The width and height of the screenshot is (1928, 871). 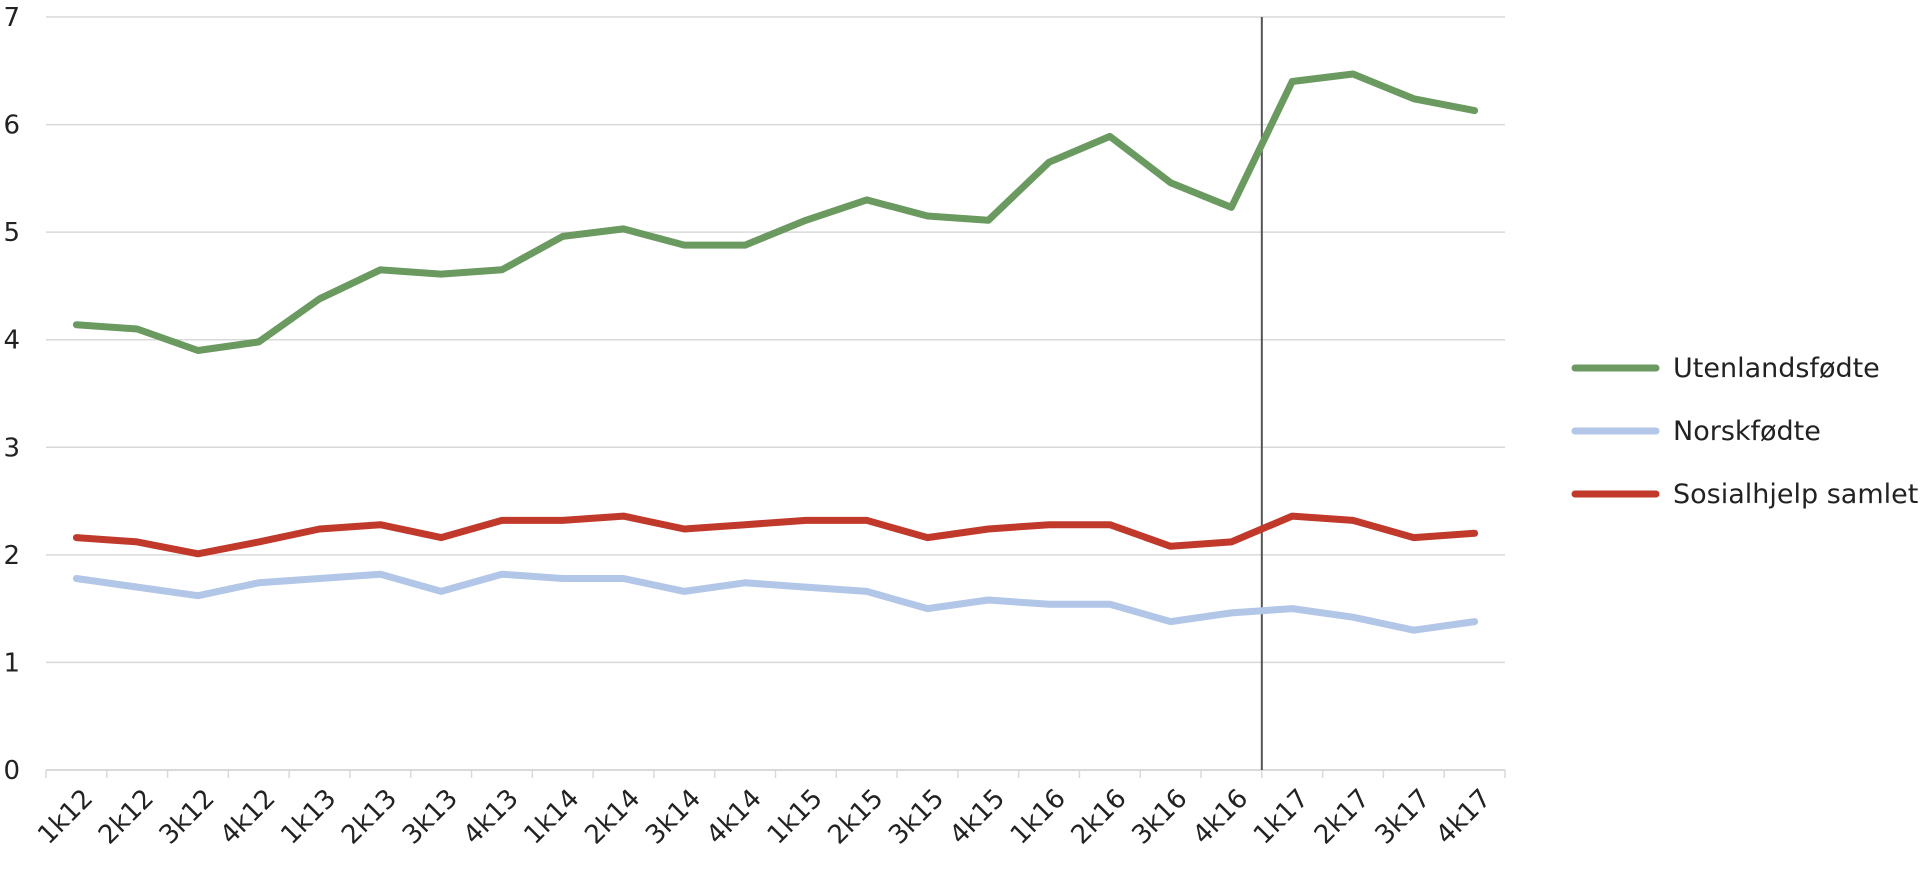 What do you see at coordinates (1220, 817) in the screenshot?
I see `x-tick-label: 4k16` at bounding box center [1220, 817].